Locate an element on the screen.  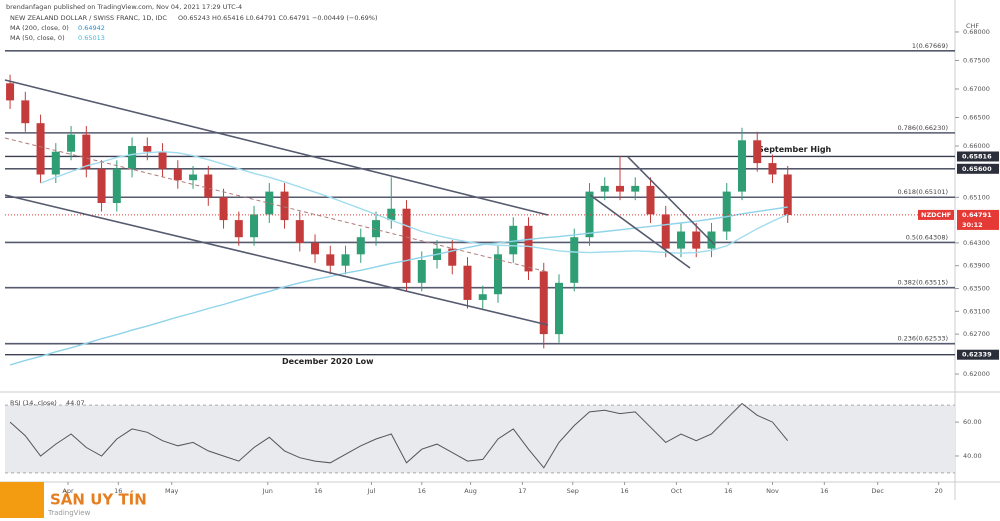
wedge-lower is located at coordinates (640, 231).